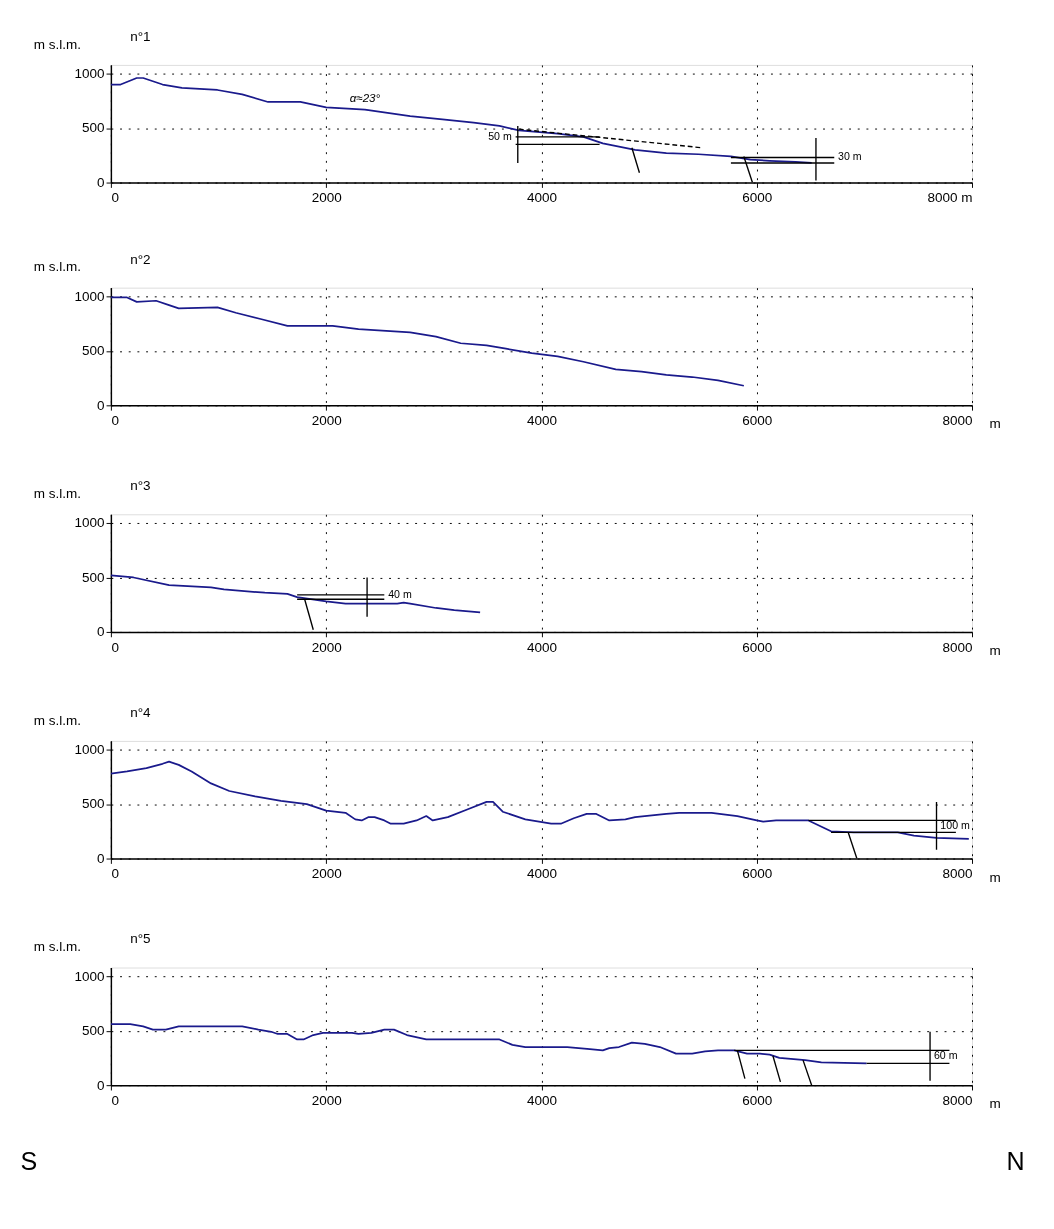 Image resolution: width=1054 pixels, height=1229 pixels. I want to click on chart-title: n°4, so click(141, 712).